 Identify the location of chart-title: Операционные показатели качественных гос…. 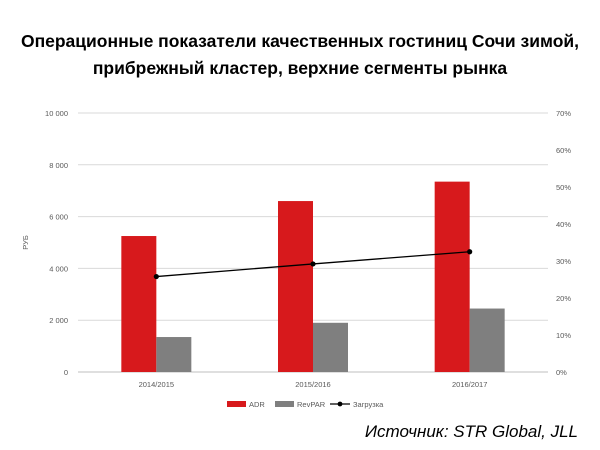
(300, 55).